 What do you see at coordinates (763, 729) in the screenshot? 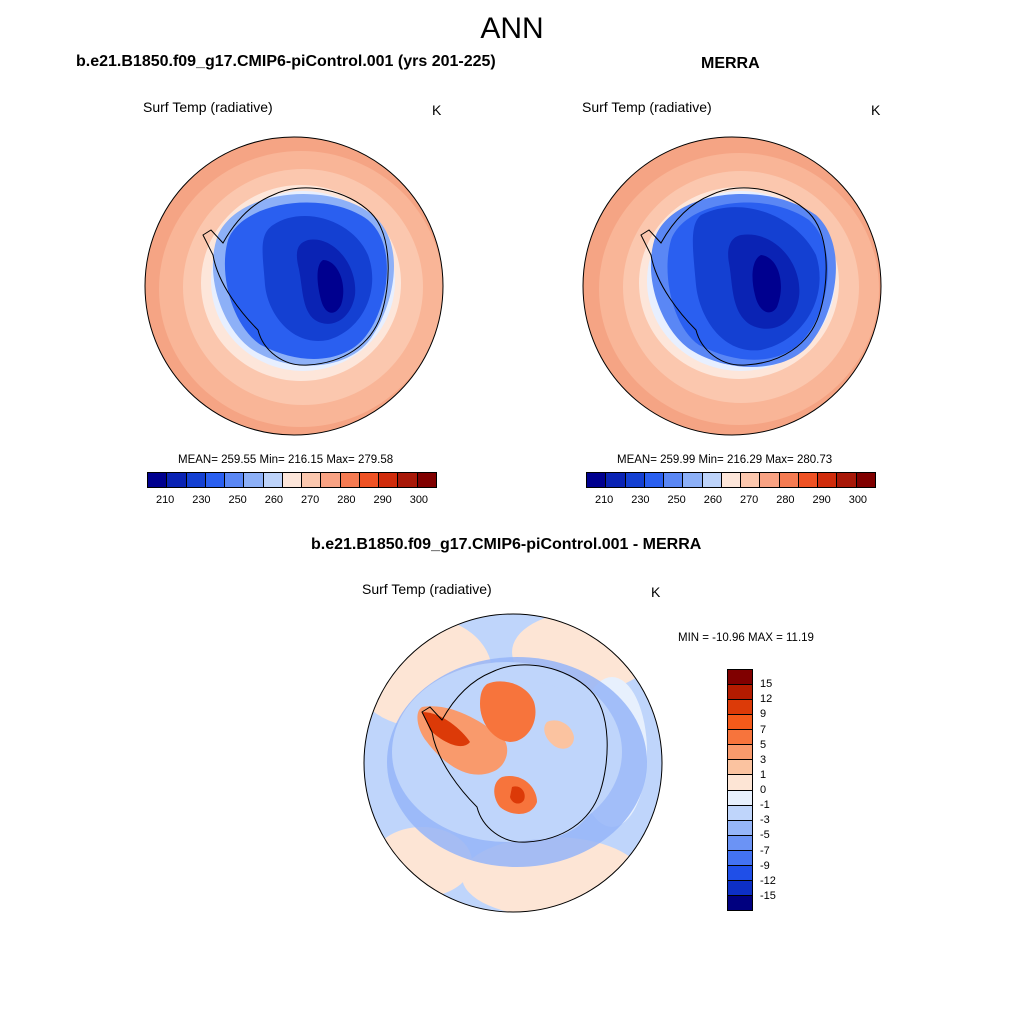
I see `colorbar-tick-label: 7` at bounding box center [763, 729].